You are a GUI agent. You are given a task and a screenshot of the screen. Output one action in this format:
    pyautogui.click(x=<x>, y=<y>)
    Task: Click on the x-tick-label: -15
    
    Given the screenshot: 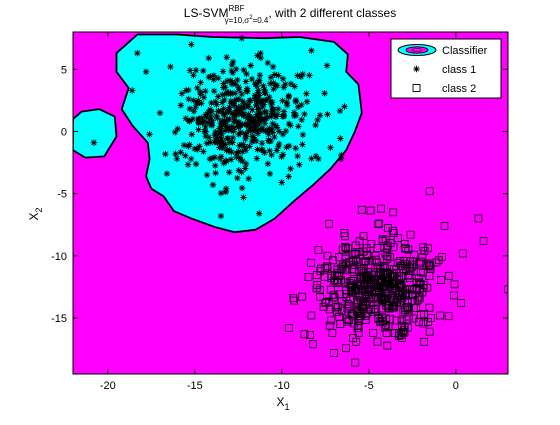 What is the action you would take?
    pyautogui.click(x=195, y=386)
    